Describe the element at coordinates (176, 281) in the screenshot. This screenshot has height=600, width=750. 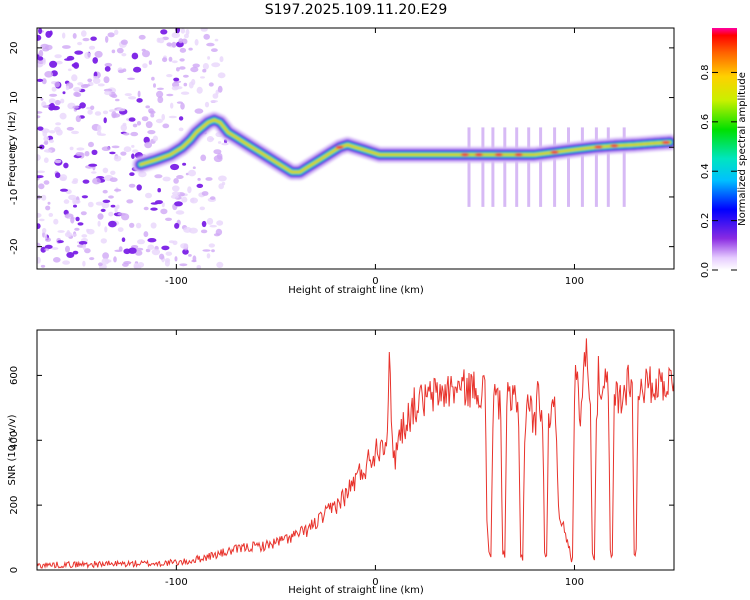
I see `spectrogram-x-tick-label: -100` at that location.